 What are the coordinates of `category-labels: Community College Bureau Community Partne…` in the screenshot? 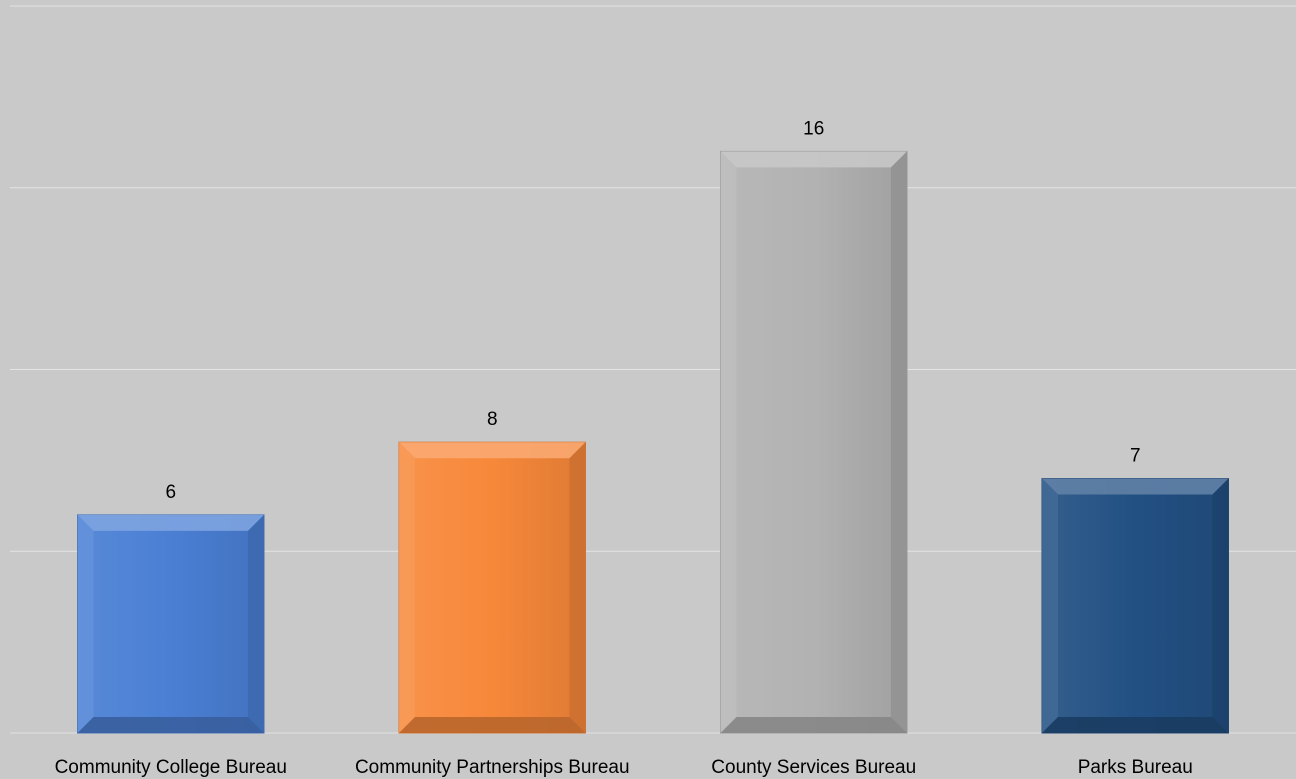 It's located at (624, 767).